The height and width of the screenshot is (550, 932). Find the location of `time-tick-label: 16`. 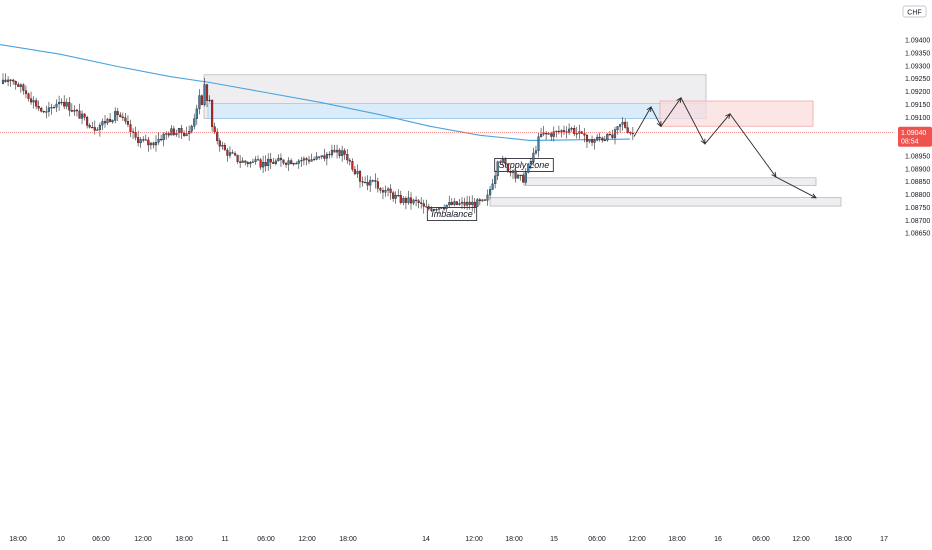

time-tick-label: 16 is located at coordinates (718, 539).